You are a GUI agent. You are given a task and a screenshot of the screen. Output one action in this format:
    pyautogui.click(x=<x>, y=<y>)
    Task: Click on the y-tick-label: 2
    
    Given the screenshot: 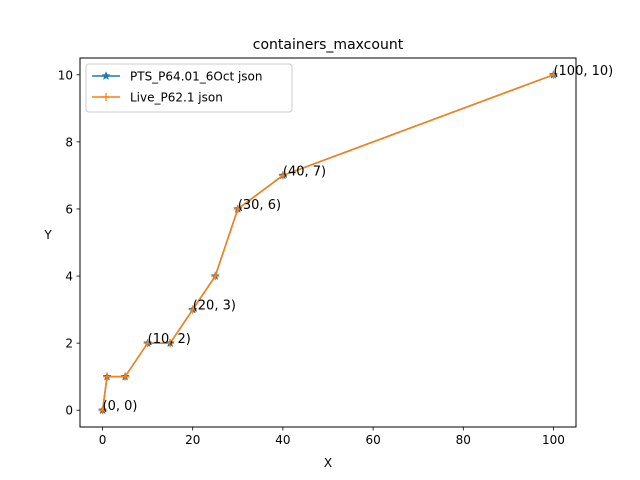 What is the action you would take?
    pyautogui.click(x=69, y=344)
    